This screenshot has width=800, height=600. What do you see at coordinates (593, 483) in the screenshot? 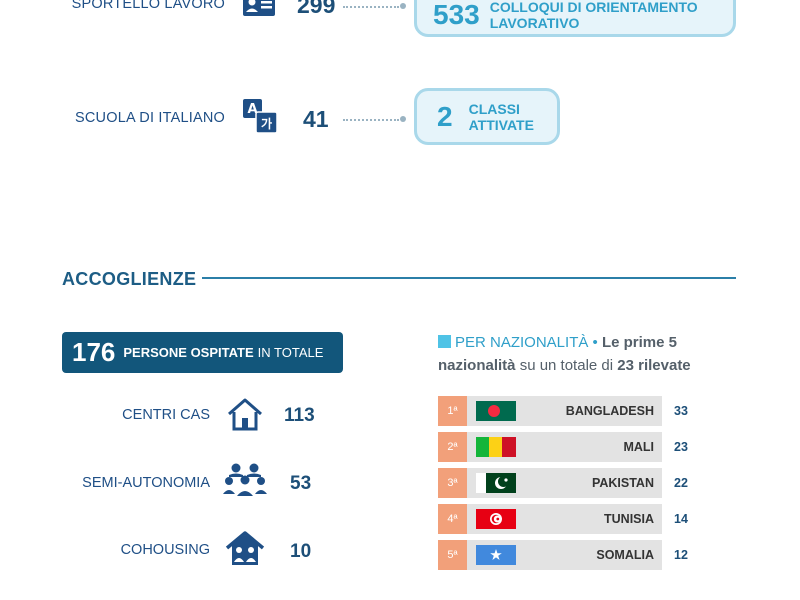
I see `country-name: PAKISTAN` at bounding box center [593, 483].